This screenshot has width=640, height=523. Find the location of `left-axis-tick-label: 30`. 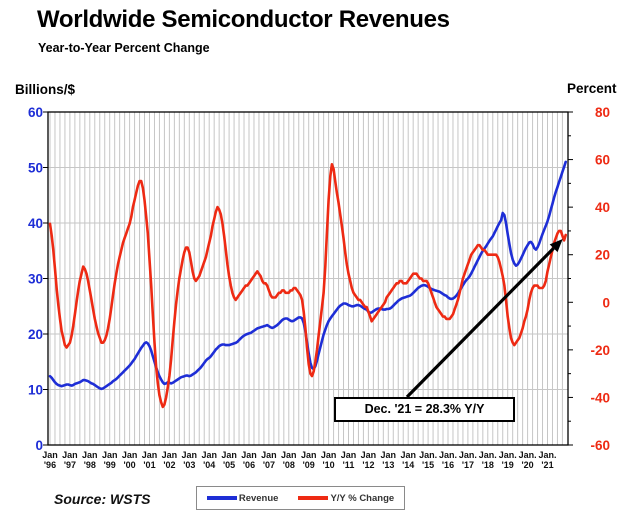

left-axis-tick-label: 30 is located at coordinates (35, 279).